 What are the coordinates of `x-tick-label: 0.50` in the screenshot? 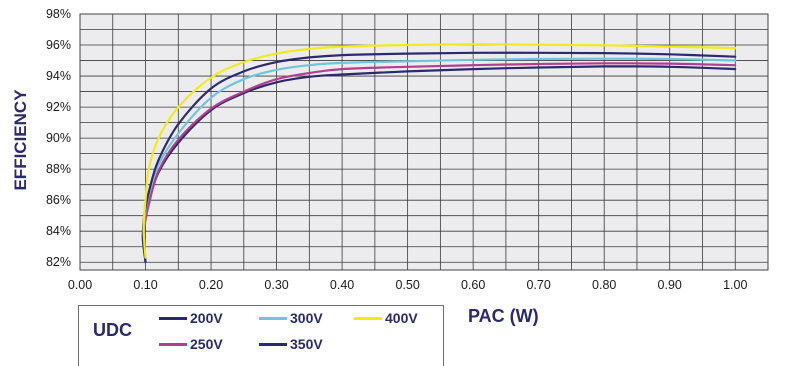 It's located at (407, 285).